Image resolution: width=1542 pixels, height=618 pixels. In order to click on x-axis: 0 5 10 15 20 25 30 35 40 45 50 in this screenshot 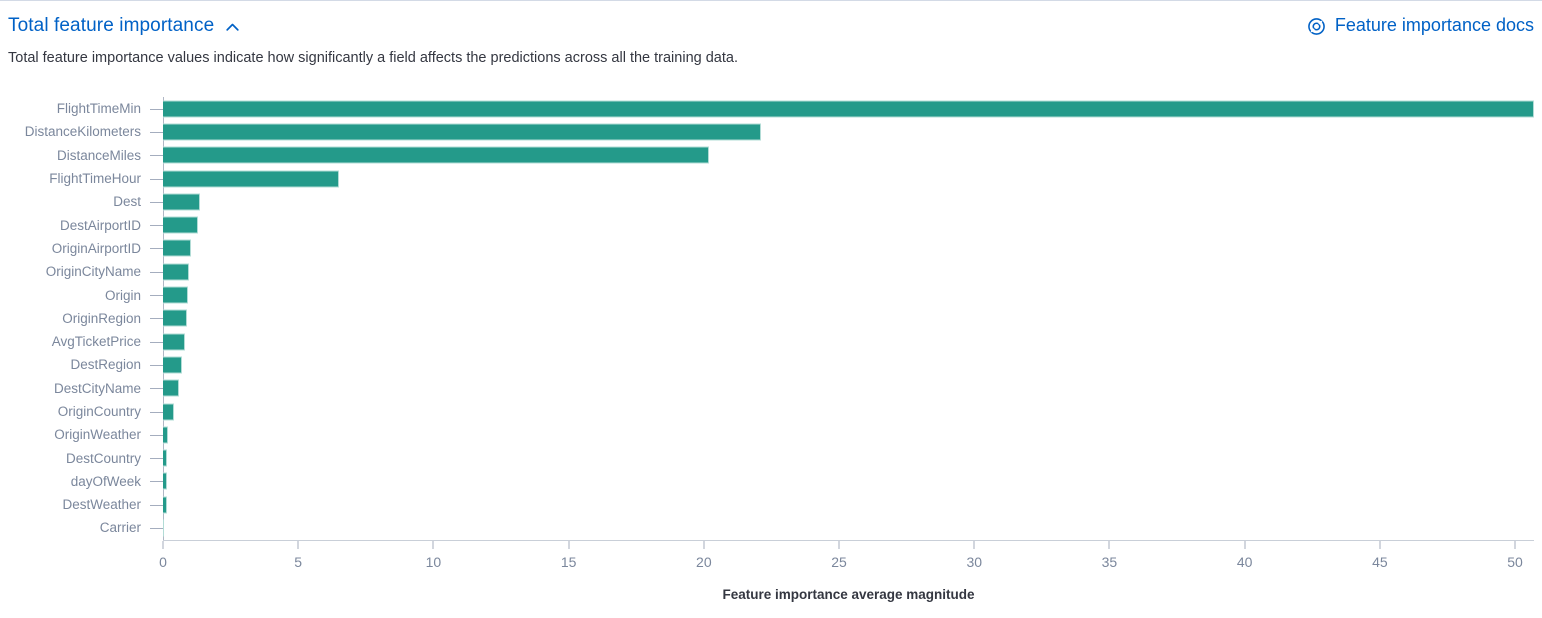, I will do `click(846, 555)`.